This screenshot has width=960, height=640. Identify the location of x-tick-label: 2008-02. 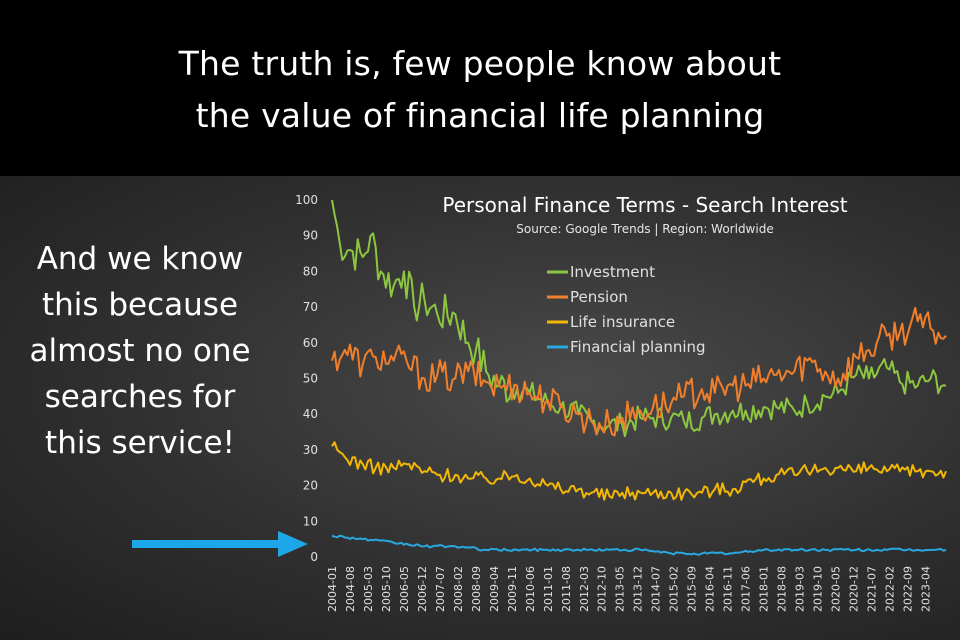
(458, 589).